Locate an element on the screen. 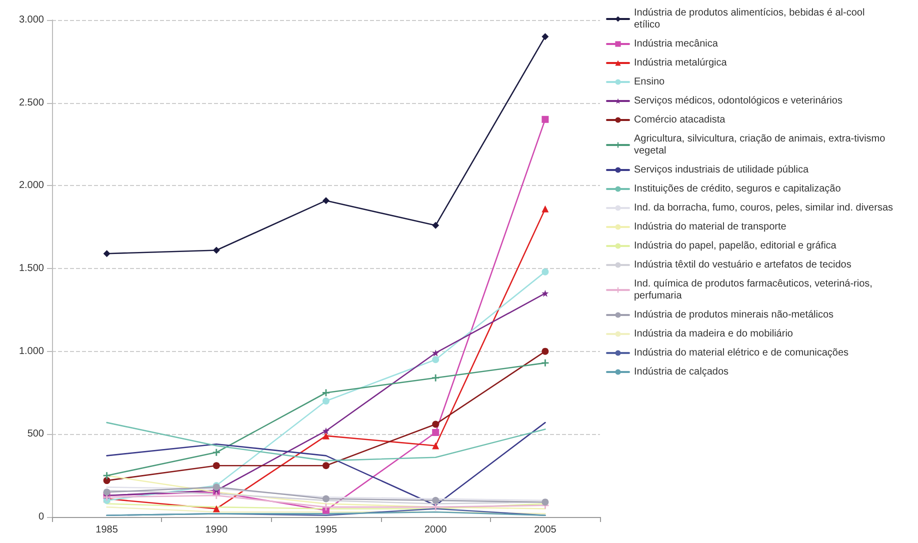 This screenshot has height=543, width=918. y-tick-label: 0 is located at coordinates (41, 517).